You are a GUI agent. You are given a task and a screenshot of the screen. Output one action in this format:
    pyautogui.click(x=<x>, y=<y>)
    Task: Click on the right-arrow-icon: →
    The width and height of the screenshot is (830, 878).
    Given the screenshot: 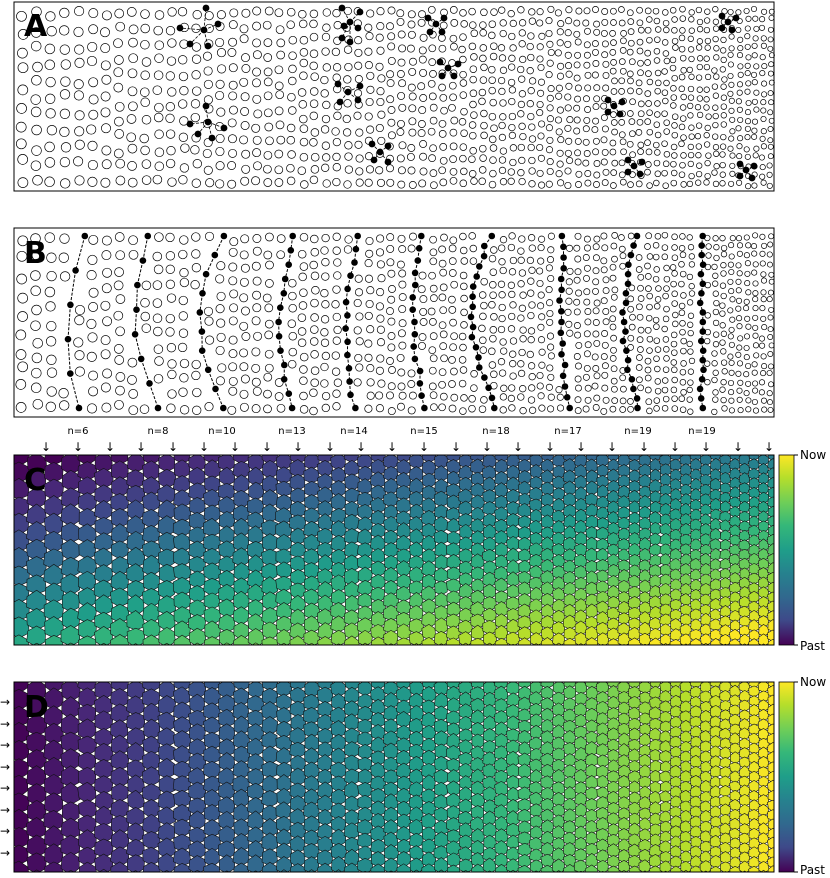 What is the action you would take?
    pyautogui.click(x=5, y=831)
    